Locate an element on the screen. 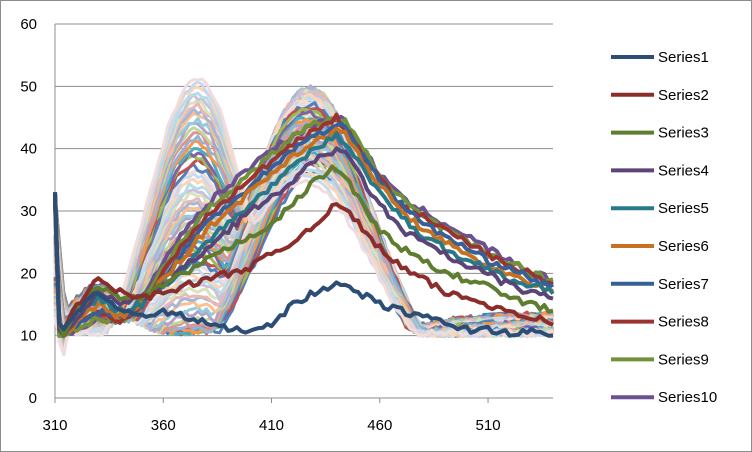 This screenshot has height=452, width=752. x-tick-label: 310 is located at coordinates (54, 425).